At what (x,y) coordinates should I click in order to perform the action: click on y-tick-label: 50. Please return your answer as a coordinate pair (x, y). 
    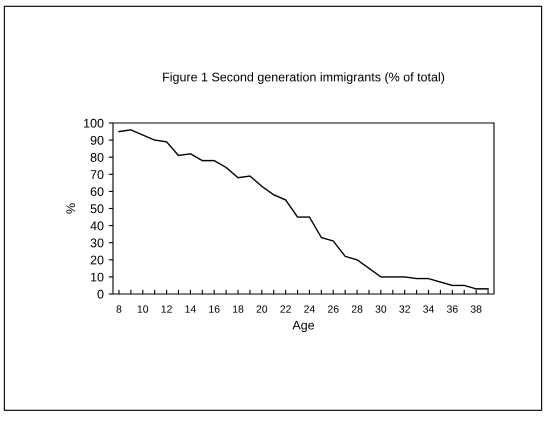
    Looking at the image, I should click on (97, 209).